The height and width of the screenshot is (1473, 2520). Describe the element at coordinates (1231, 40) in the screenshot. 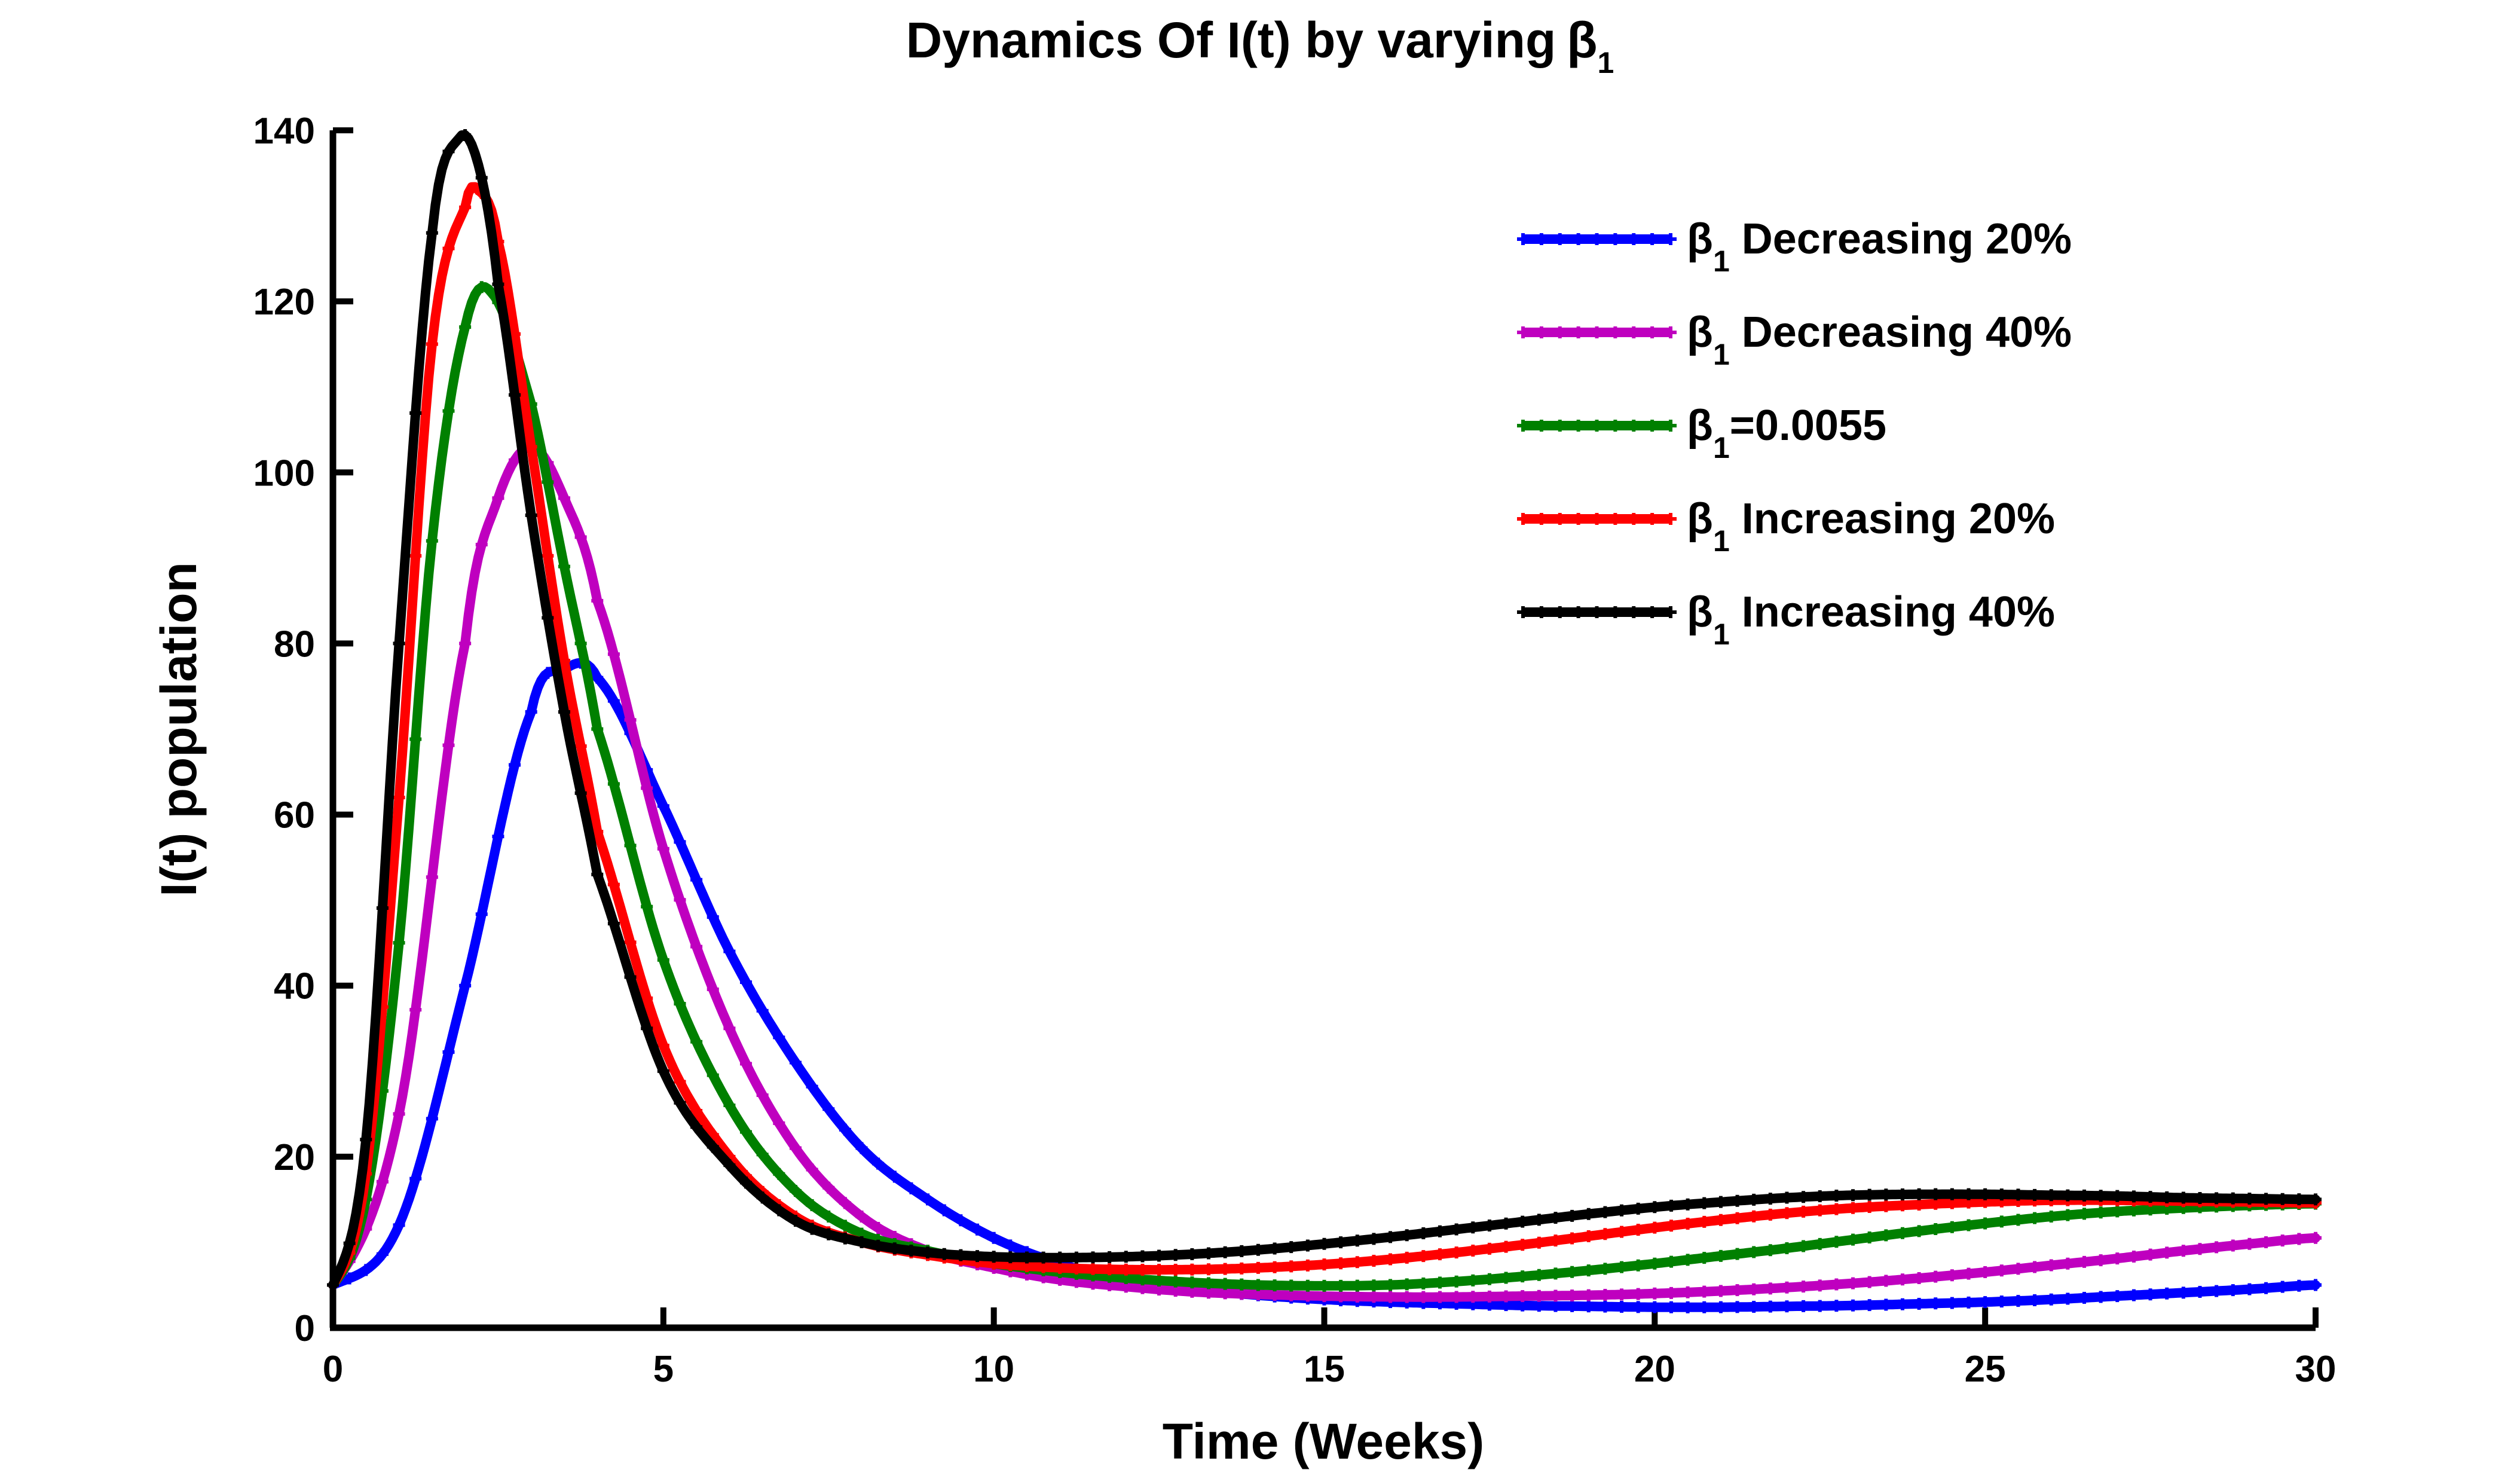

I see `chart-title-text: Dynamics Of I(t) by varying` at that location.